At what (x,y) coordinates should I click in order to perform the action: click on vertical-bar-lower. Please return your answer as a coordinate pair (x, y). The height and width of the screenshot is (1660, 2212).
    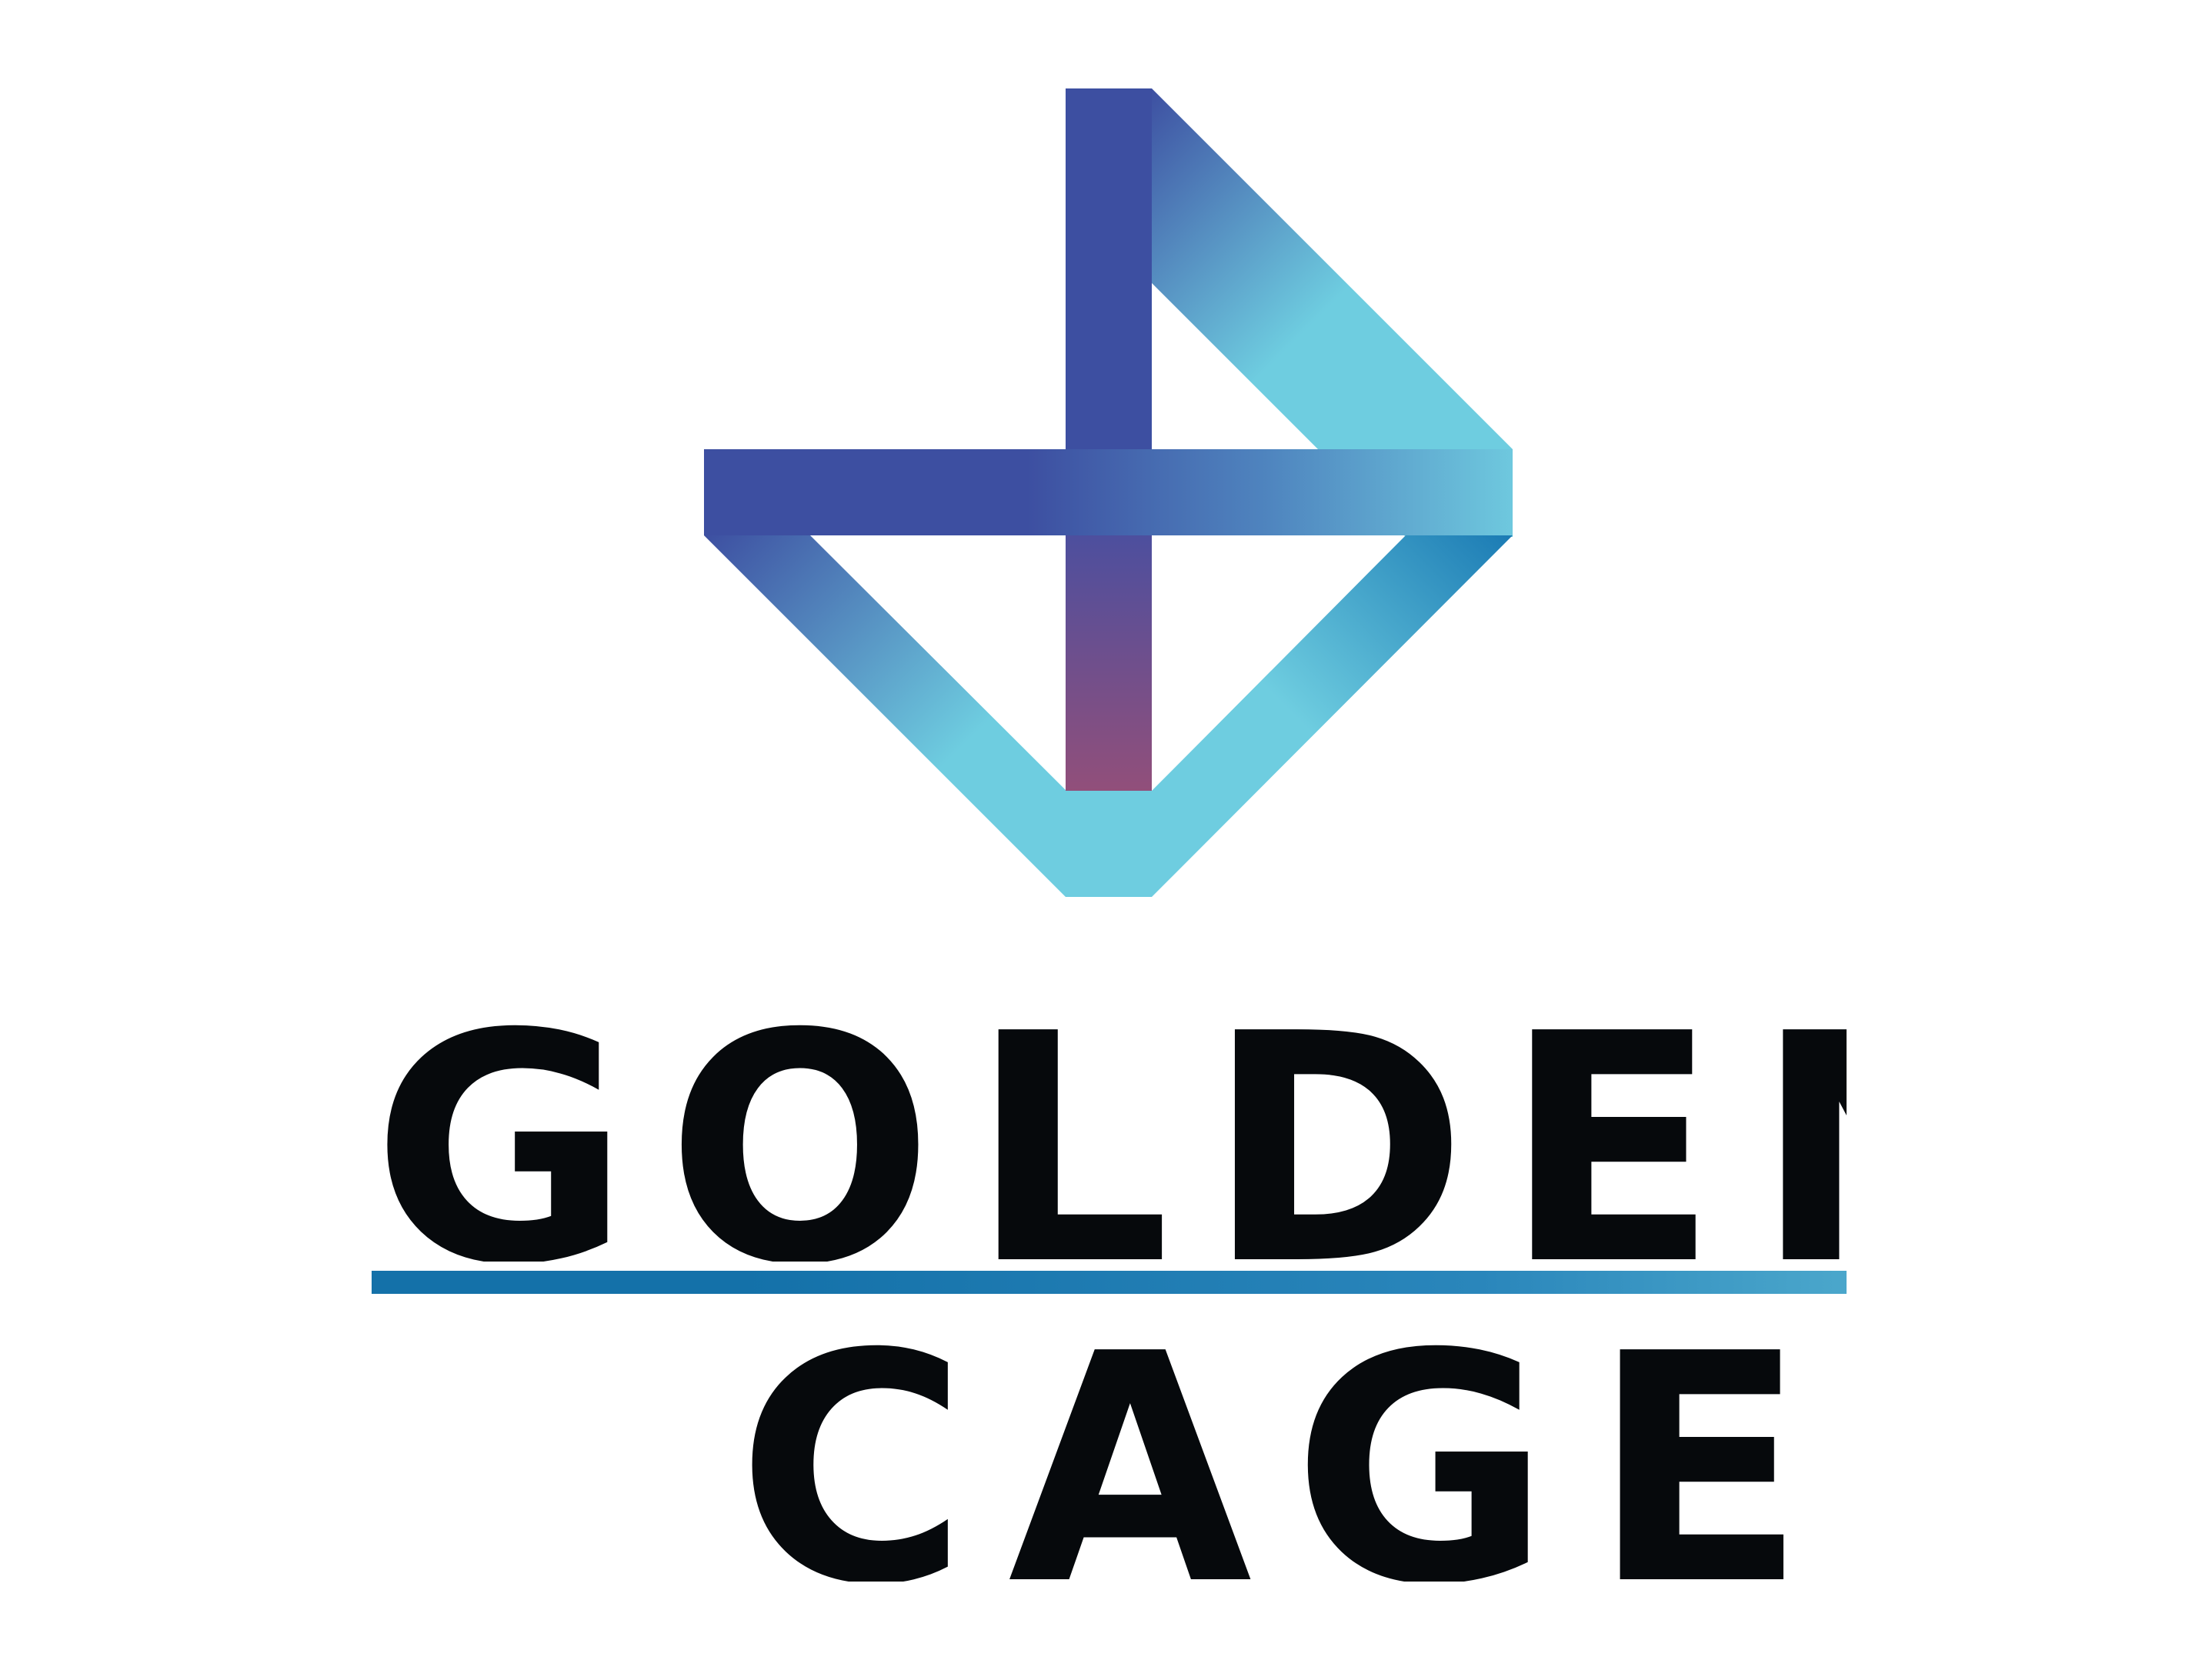
    Looking at the image, I should click on (1109, 663).